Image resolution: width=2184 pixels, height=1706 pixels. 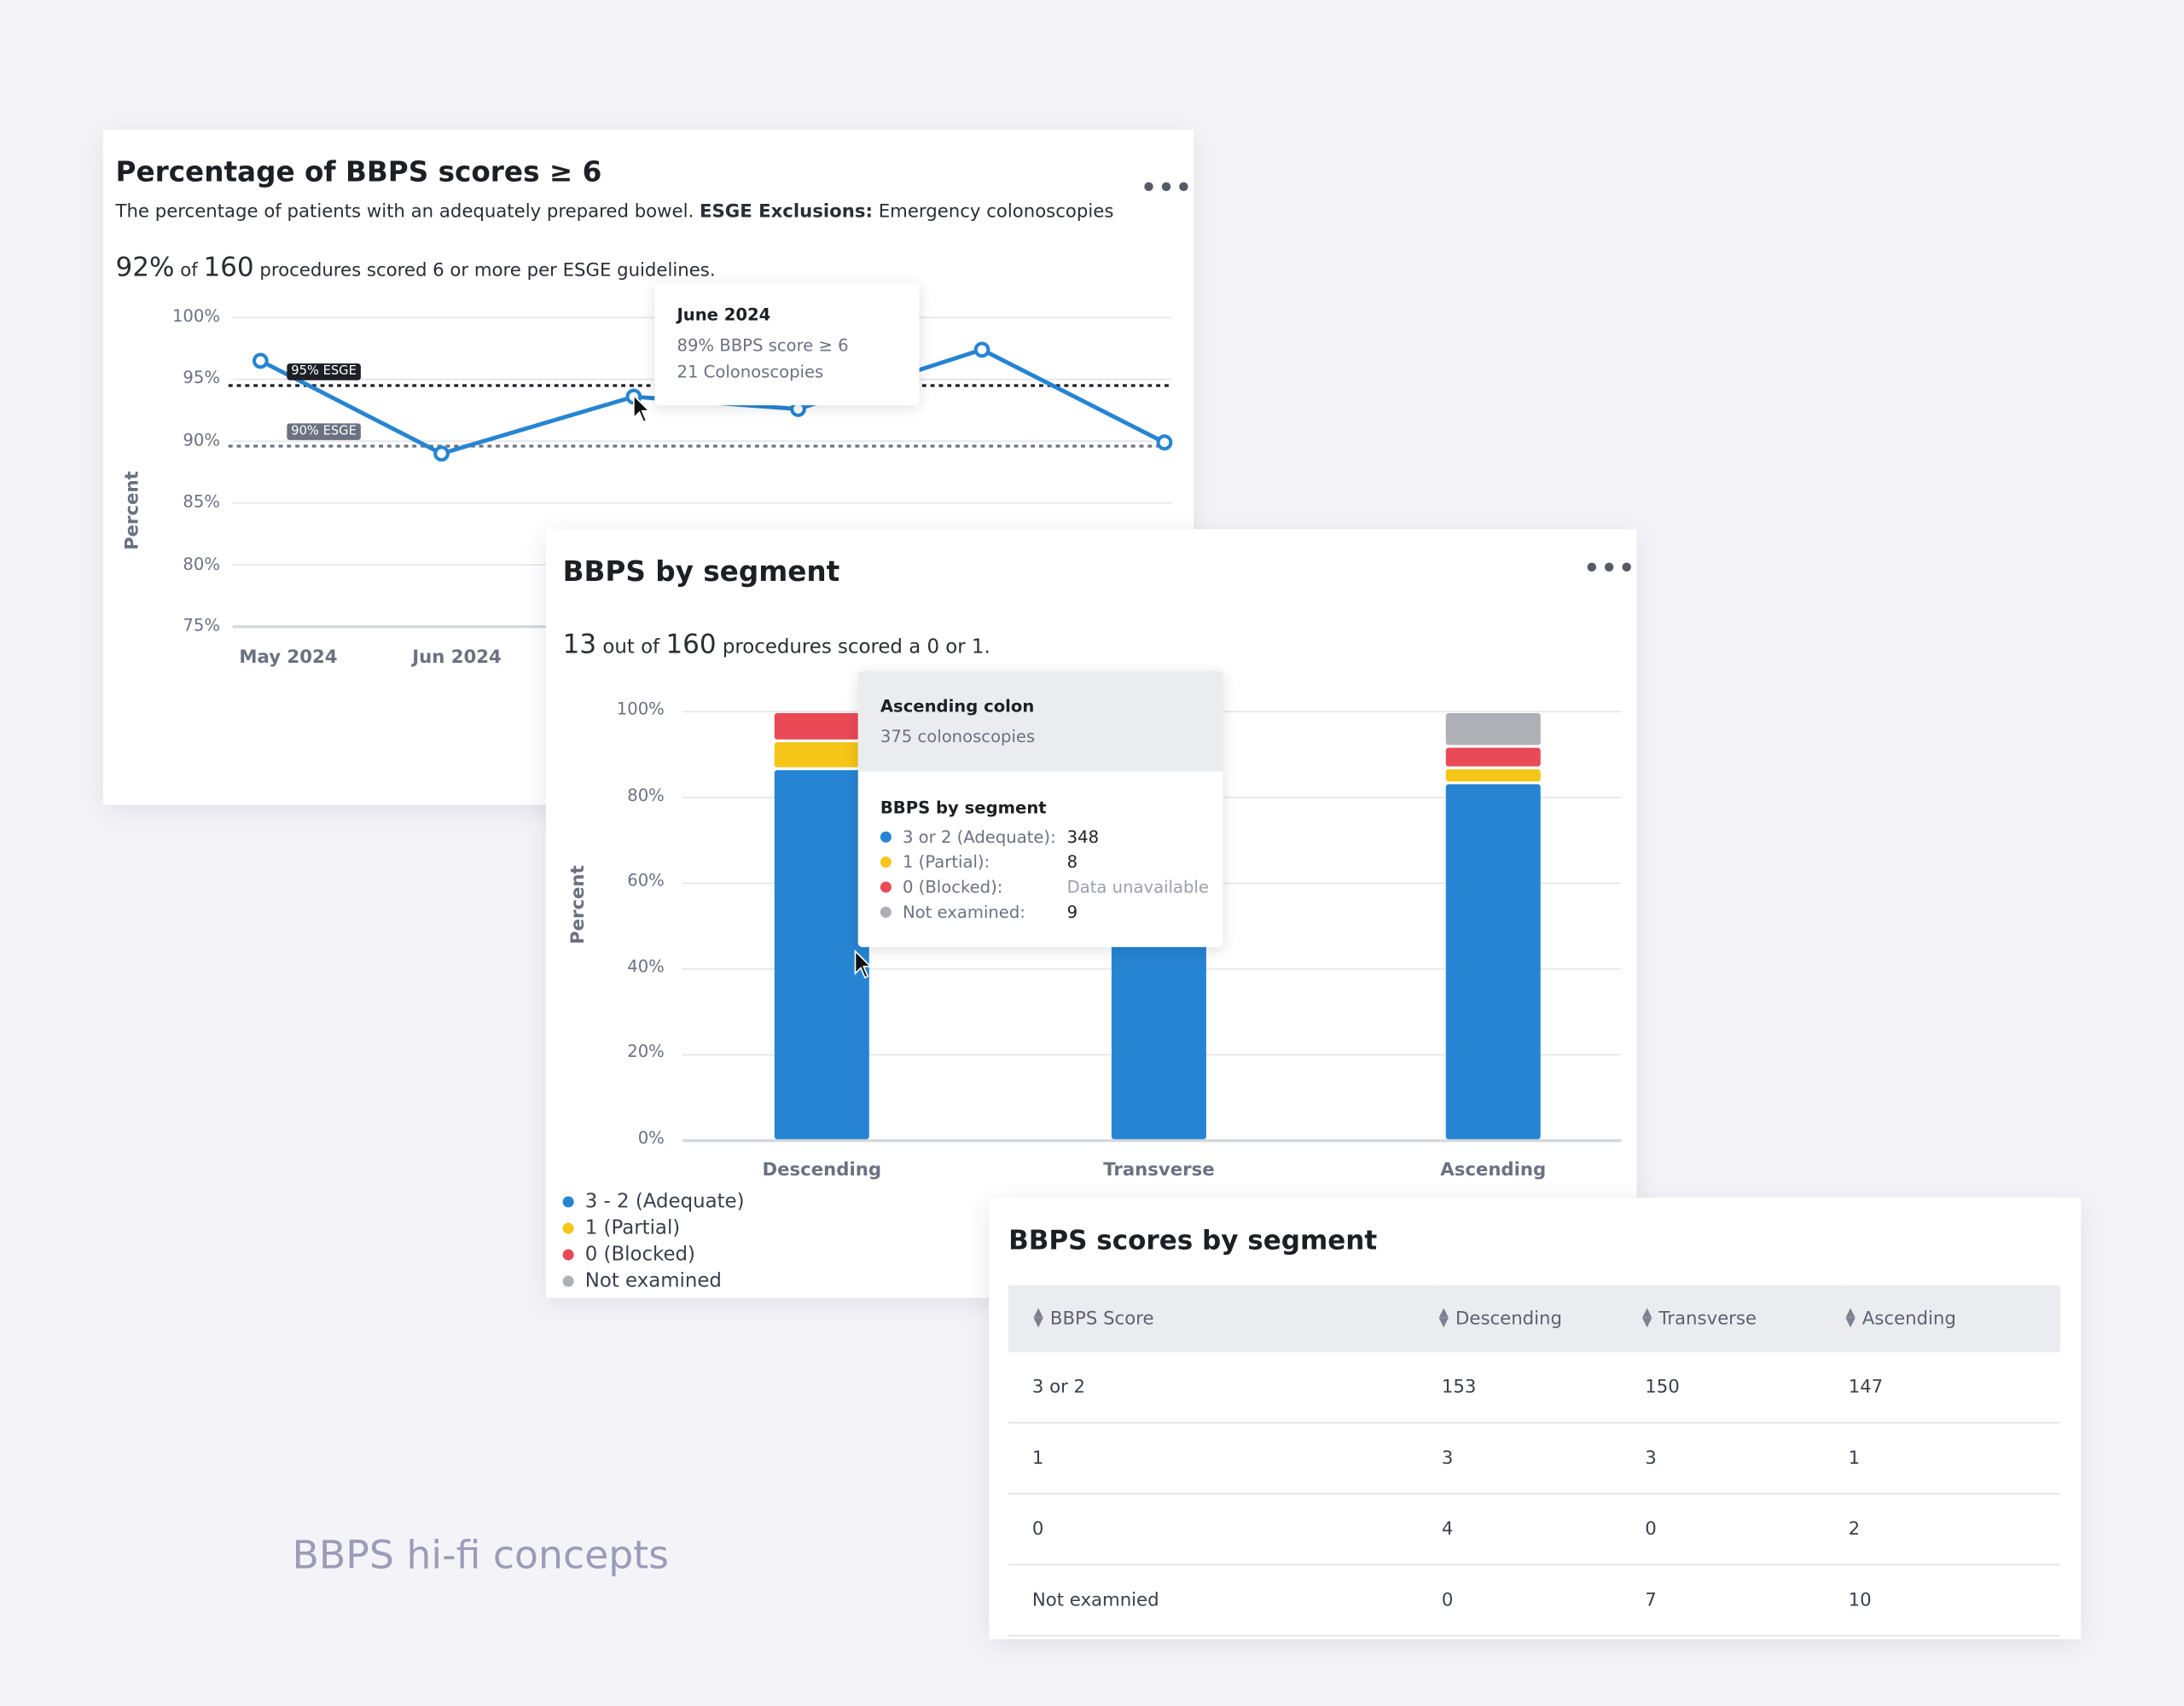 What do you see at coordinates (1540, 1319) in the screenshot?
I see `column-header: ▲ ▼ Descending` at bounding box center [1540, 1319].